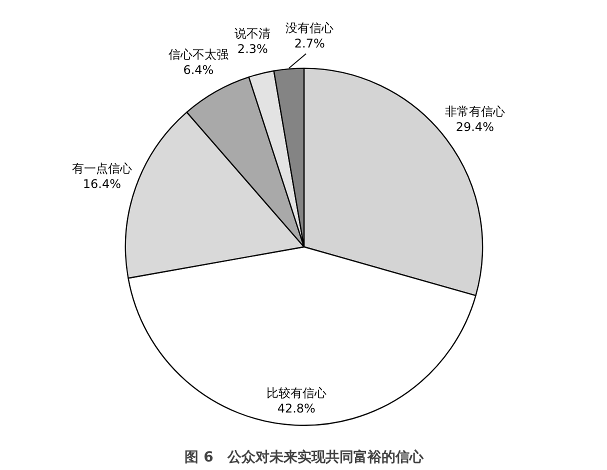  Describe the element at coordinates (102, 169) in the screenshot. I see `slice-label: 有一点信心` at that location.